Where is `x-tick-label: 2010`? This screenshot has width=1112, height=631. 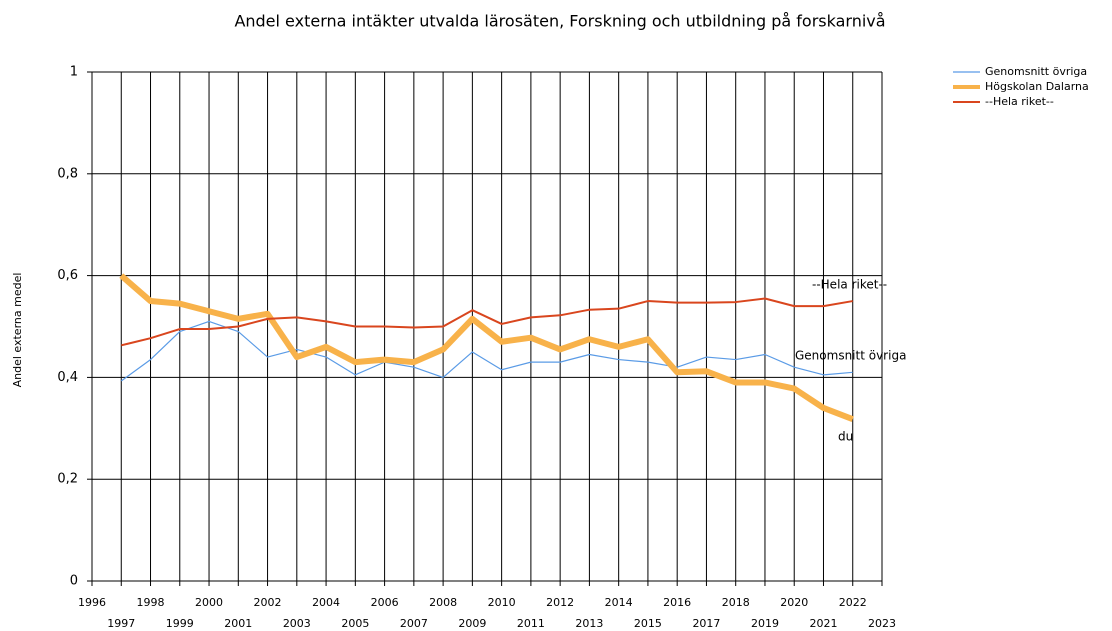
x-tick-label: 2010 is located at coordinates (502, 602).